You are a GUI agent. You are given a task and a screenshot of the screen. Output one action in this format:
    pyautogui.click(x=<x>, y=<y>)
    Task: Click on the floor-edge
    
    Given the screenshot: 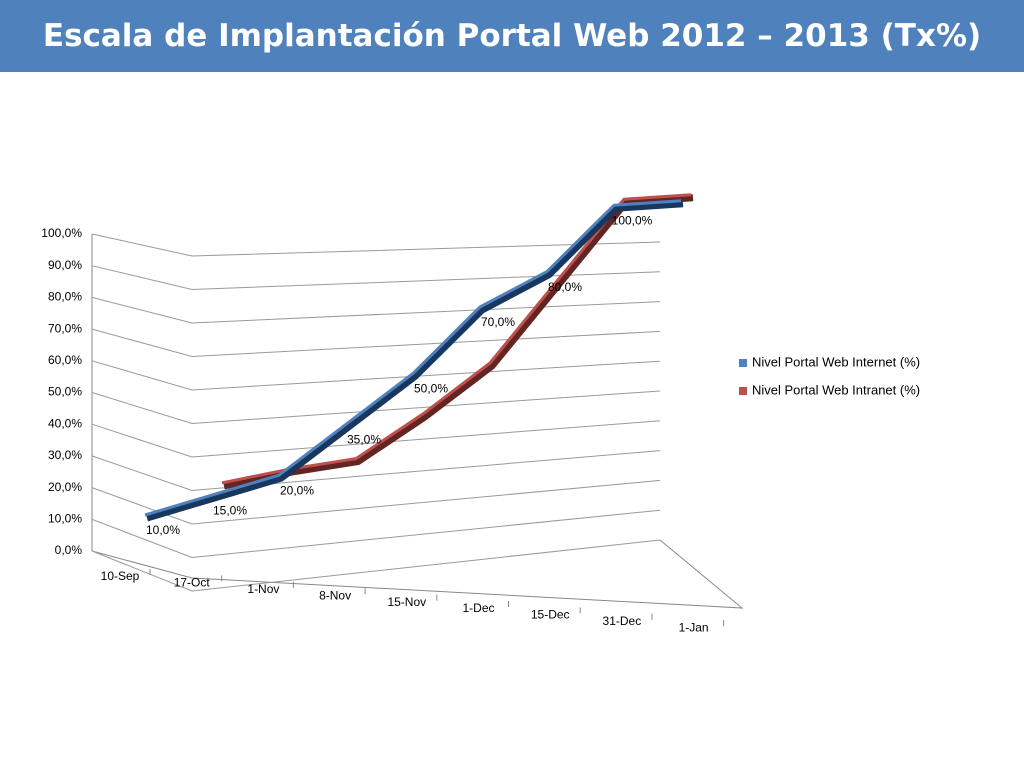 What is the action you would take?
    pyautogui.click(x=417, y=574)
    